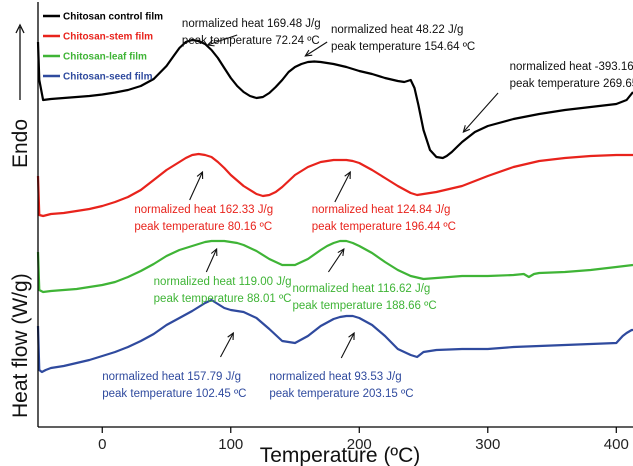 The height and width of the screenshot is (466, 633). What do you see at coordinates (230, 444) in the screenshot?
I see `x-tick-label: 100` at bounding box center [230, 444].